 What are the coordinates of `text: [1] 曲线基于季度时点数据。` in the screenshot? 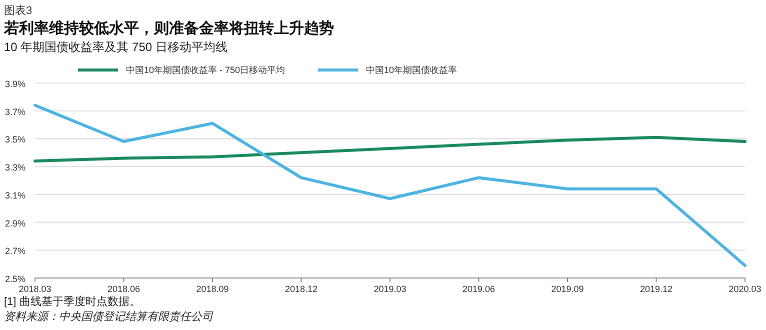 It's located at (72, 301).